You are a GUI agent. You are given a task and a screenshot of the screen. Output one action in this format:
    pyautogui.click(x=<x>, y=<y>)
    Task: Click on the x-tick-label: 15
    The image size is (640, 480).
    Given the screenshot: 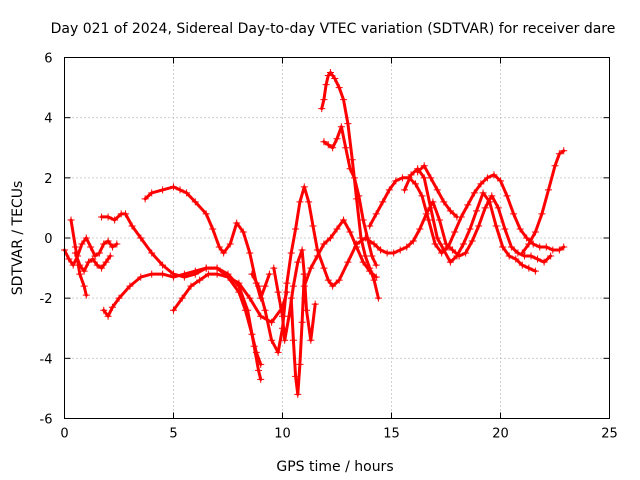 What is the action you would take?
    pyautogui.click(x=391, y=434)
    